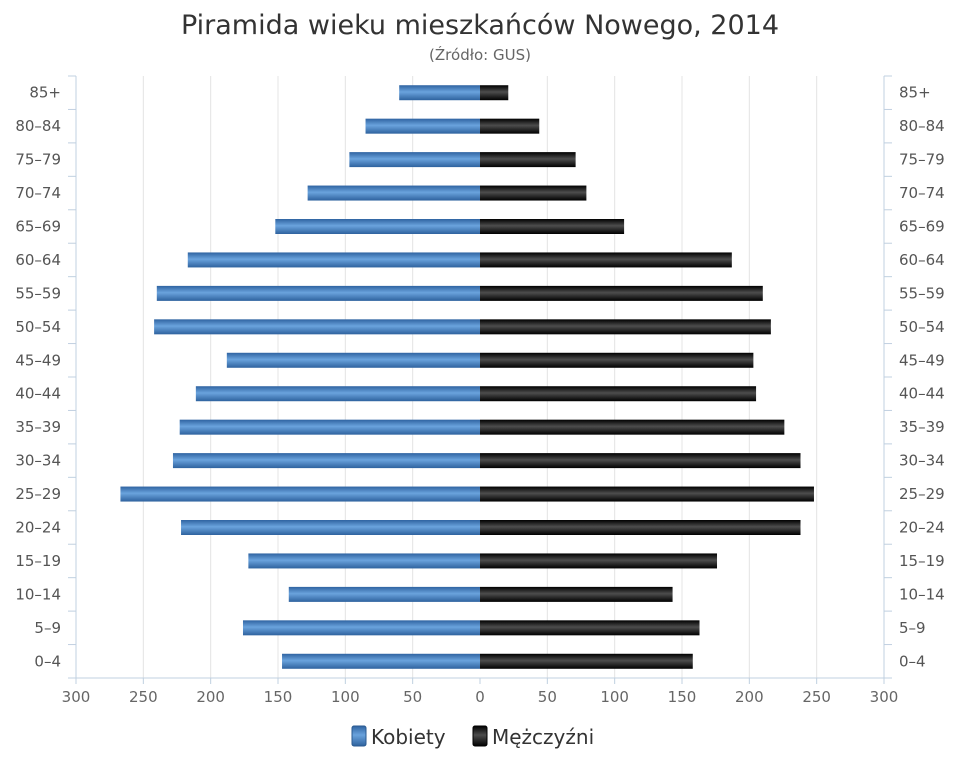  I want to click on category-label-left: 75–79, so click(38, 160).